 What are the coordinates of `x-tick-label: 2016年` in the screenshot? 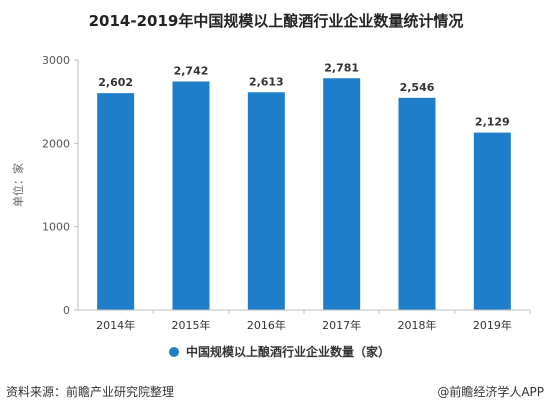 It's located at (266, 325).